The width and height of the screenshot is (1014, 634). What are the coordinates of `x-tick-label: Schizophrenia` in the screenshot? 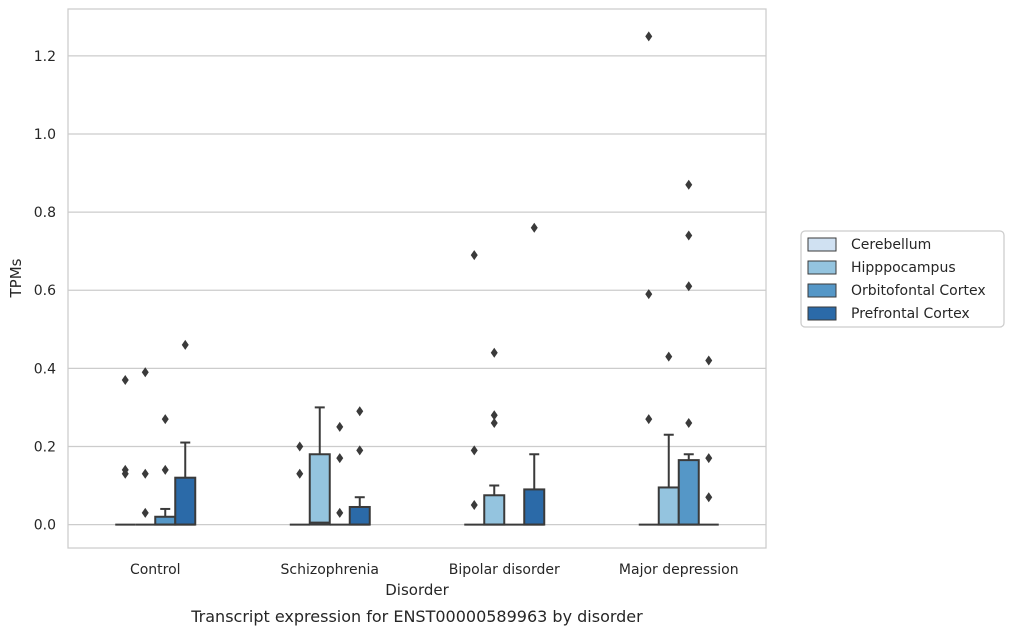 It's located at (330, 570).